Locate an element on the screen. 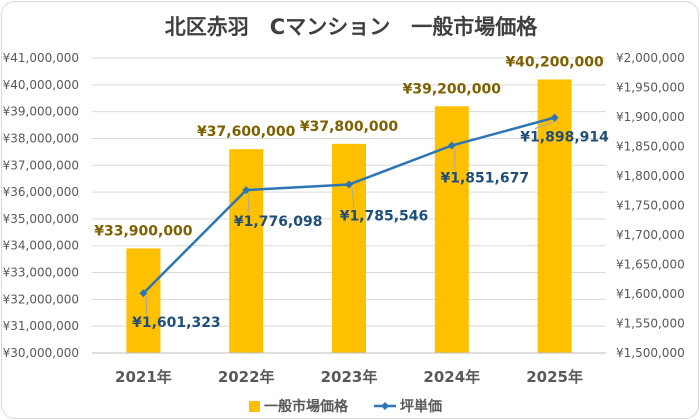 This screenshot has width=700, height=420. right-tick-label: ¥1,750,000 is located at coordinates (650, 206).